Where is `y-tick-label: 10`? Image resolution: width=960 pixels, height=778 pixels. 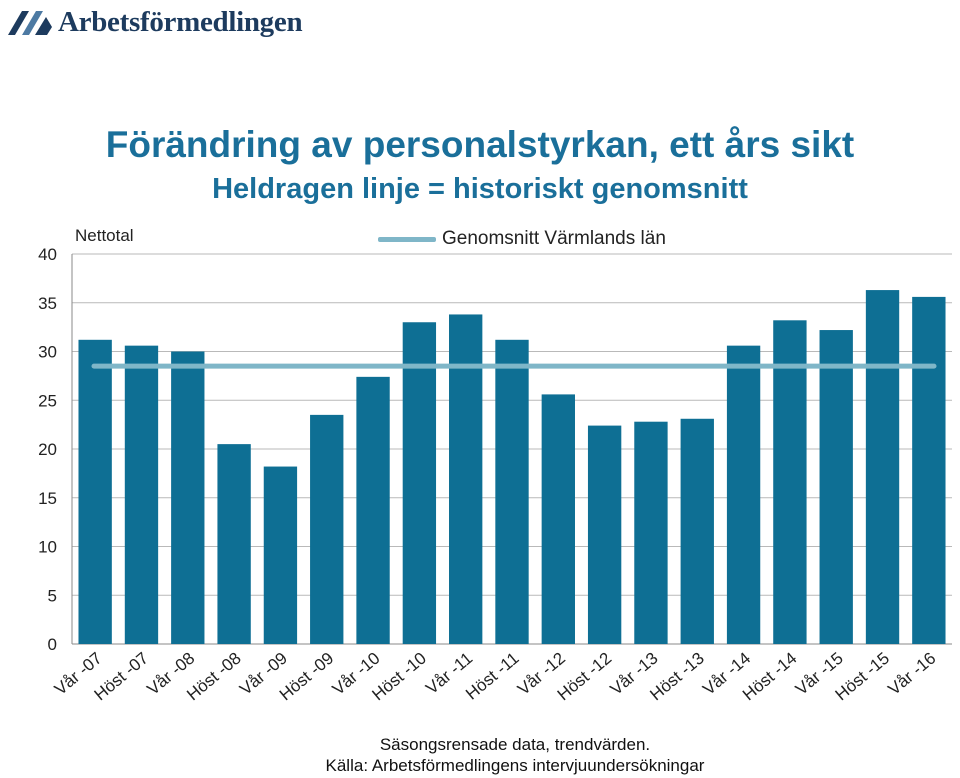
y-tick-label: 10 is located at coordinates (47, 547).